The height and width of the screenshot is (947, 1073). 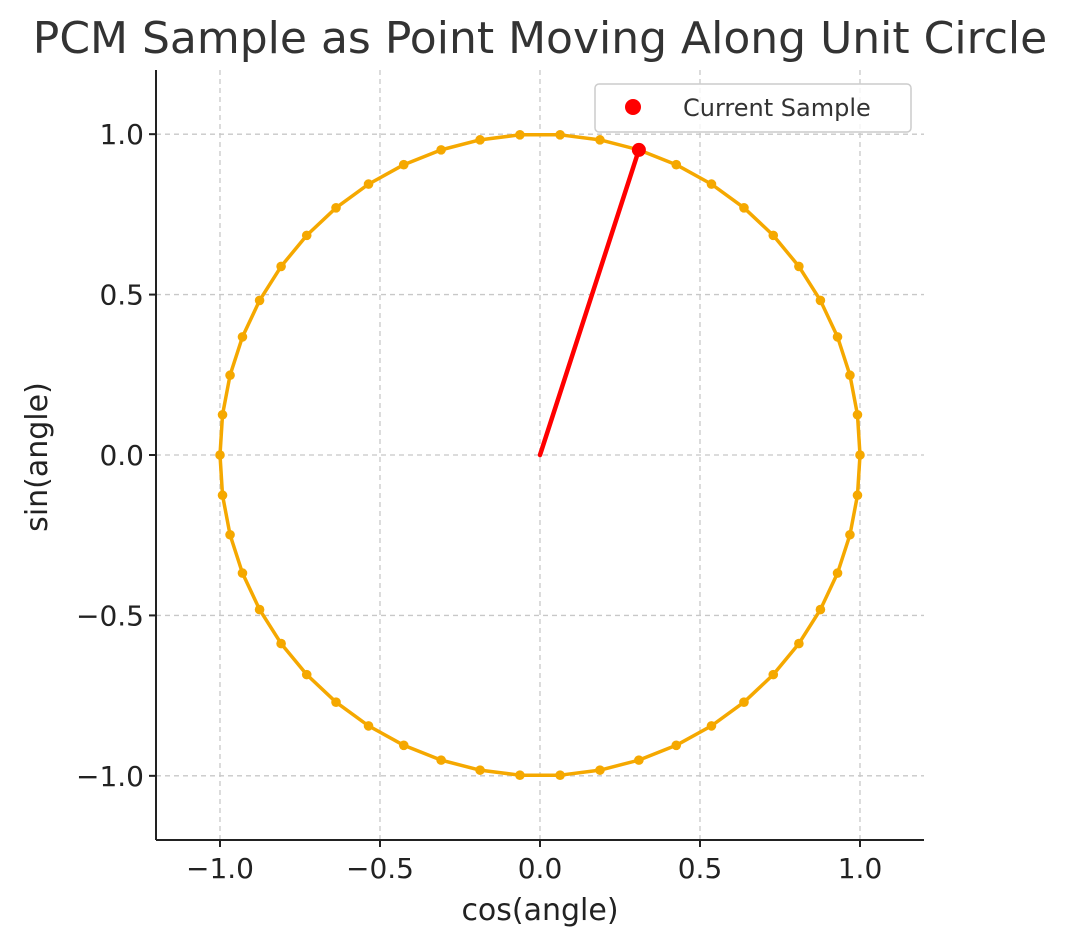 What do you see at coordinates (121, 295) in the screenshot?
I see `y-tick-label: 0.5` at bounding box center [121, 295].